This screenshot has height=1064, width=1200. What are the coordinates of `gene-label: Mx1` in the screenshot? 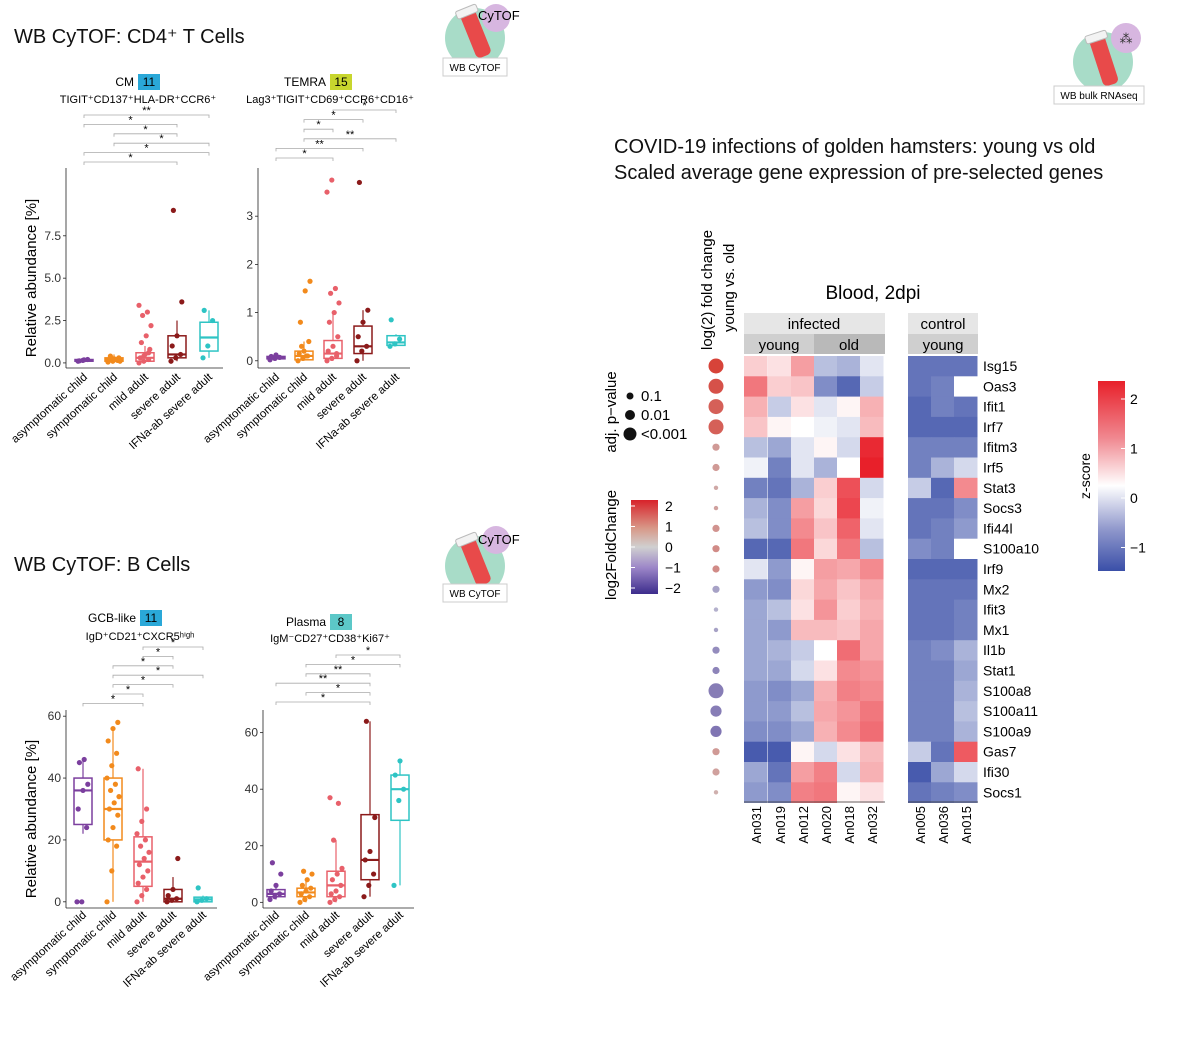 It's located at (996, 630).